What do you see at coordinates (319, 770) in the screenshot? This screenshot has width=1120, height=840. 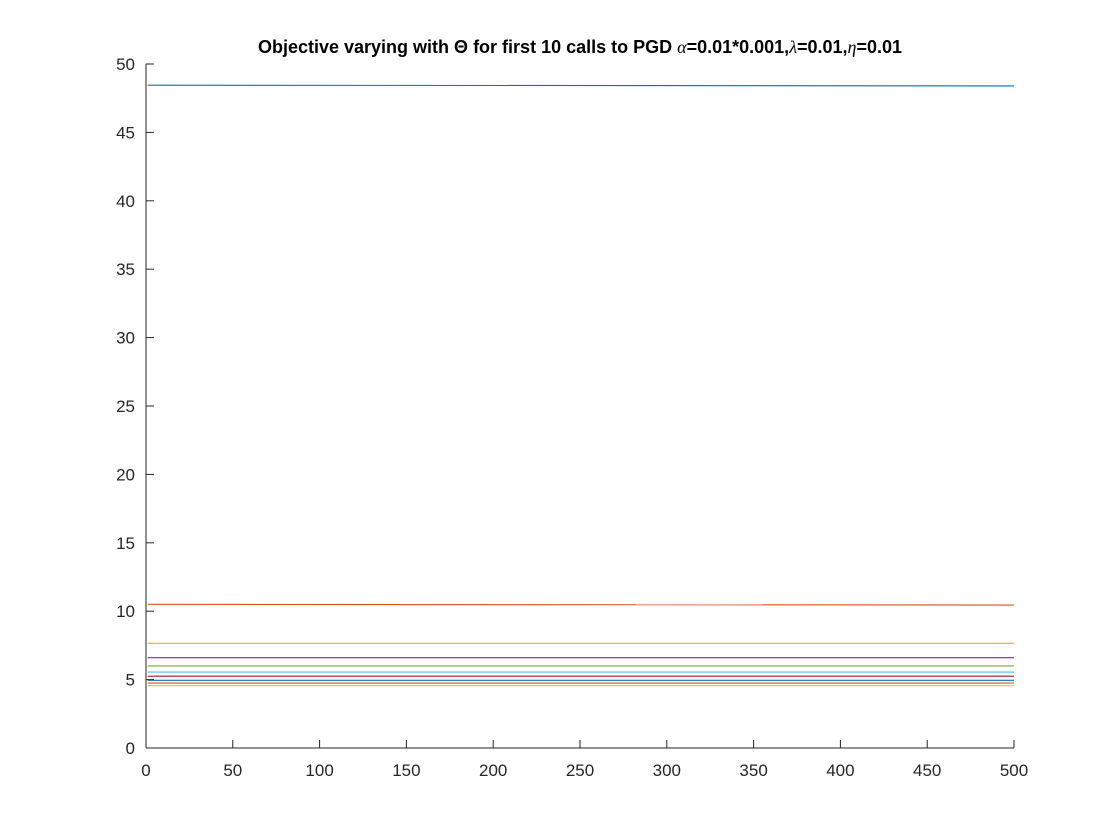 I see `x-tick-label: 100` at bounding box center [319, 770].